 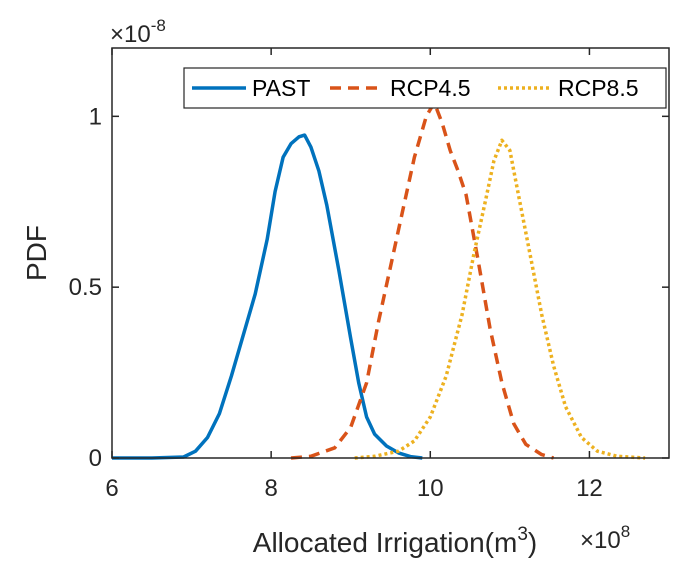 What do you see at coordinates (589, 488) in the screenshot?
I see `x-tick-label: 12` at bounding box center [589, 488].